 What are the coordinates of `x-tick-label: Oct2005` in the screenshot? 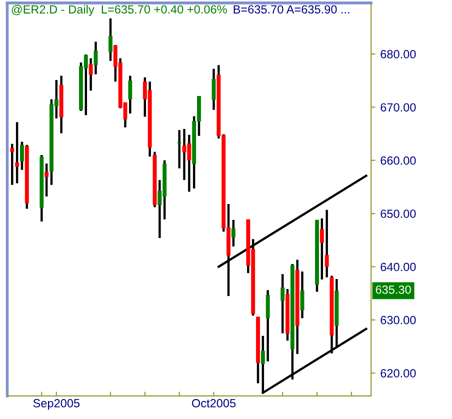 It's located at (214, 403).